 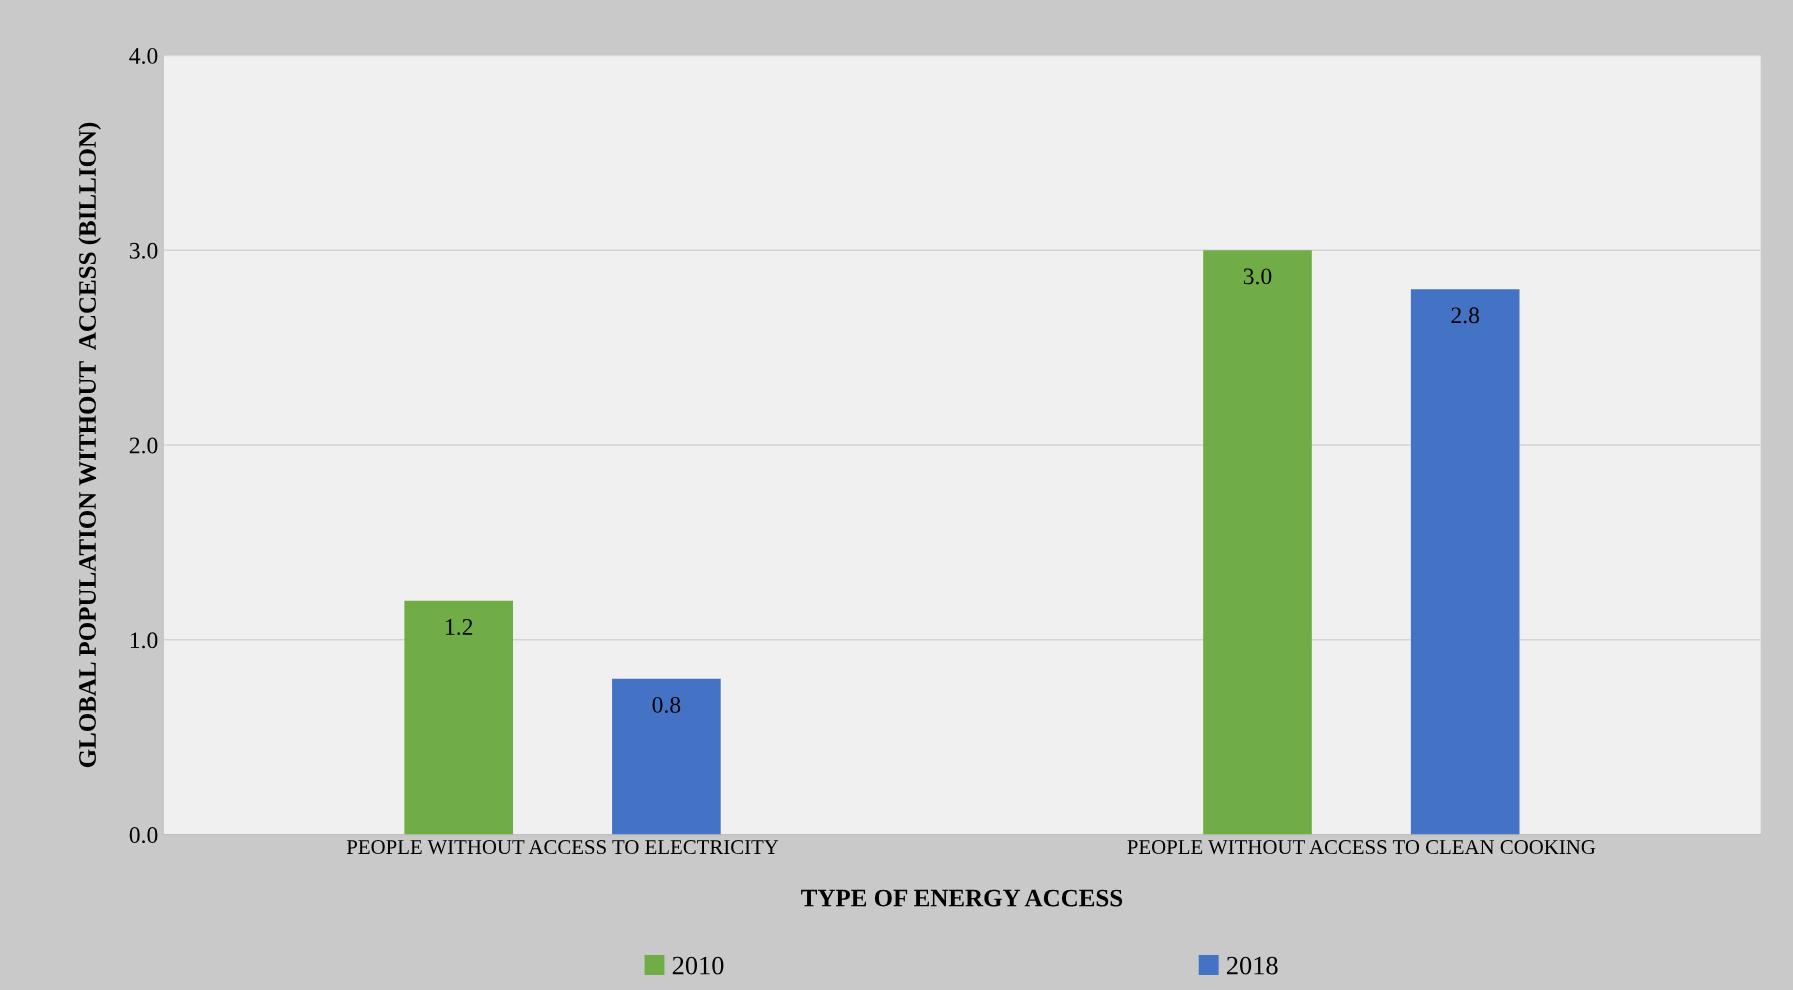 What do you see at coordinates (144, 640) in the screenshot?
I see `y-tick-label: 1.0` at bounding box center [144, 640].